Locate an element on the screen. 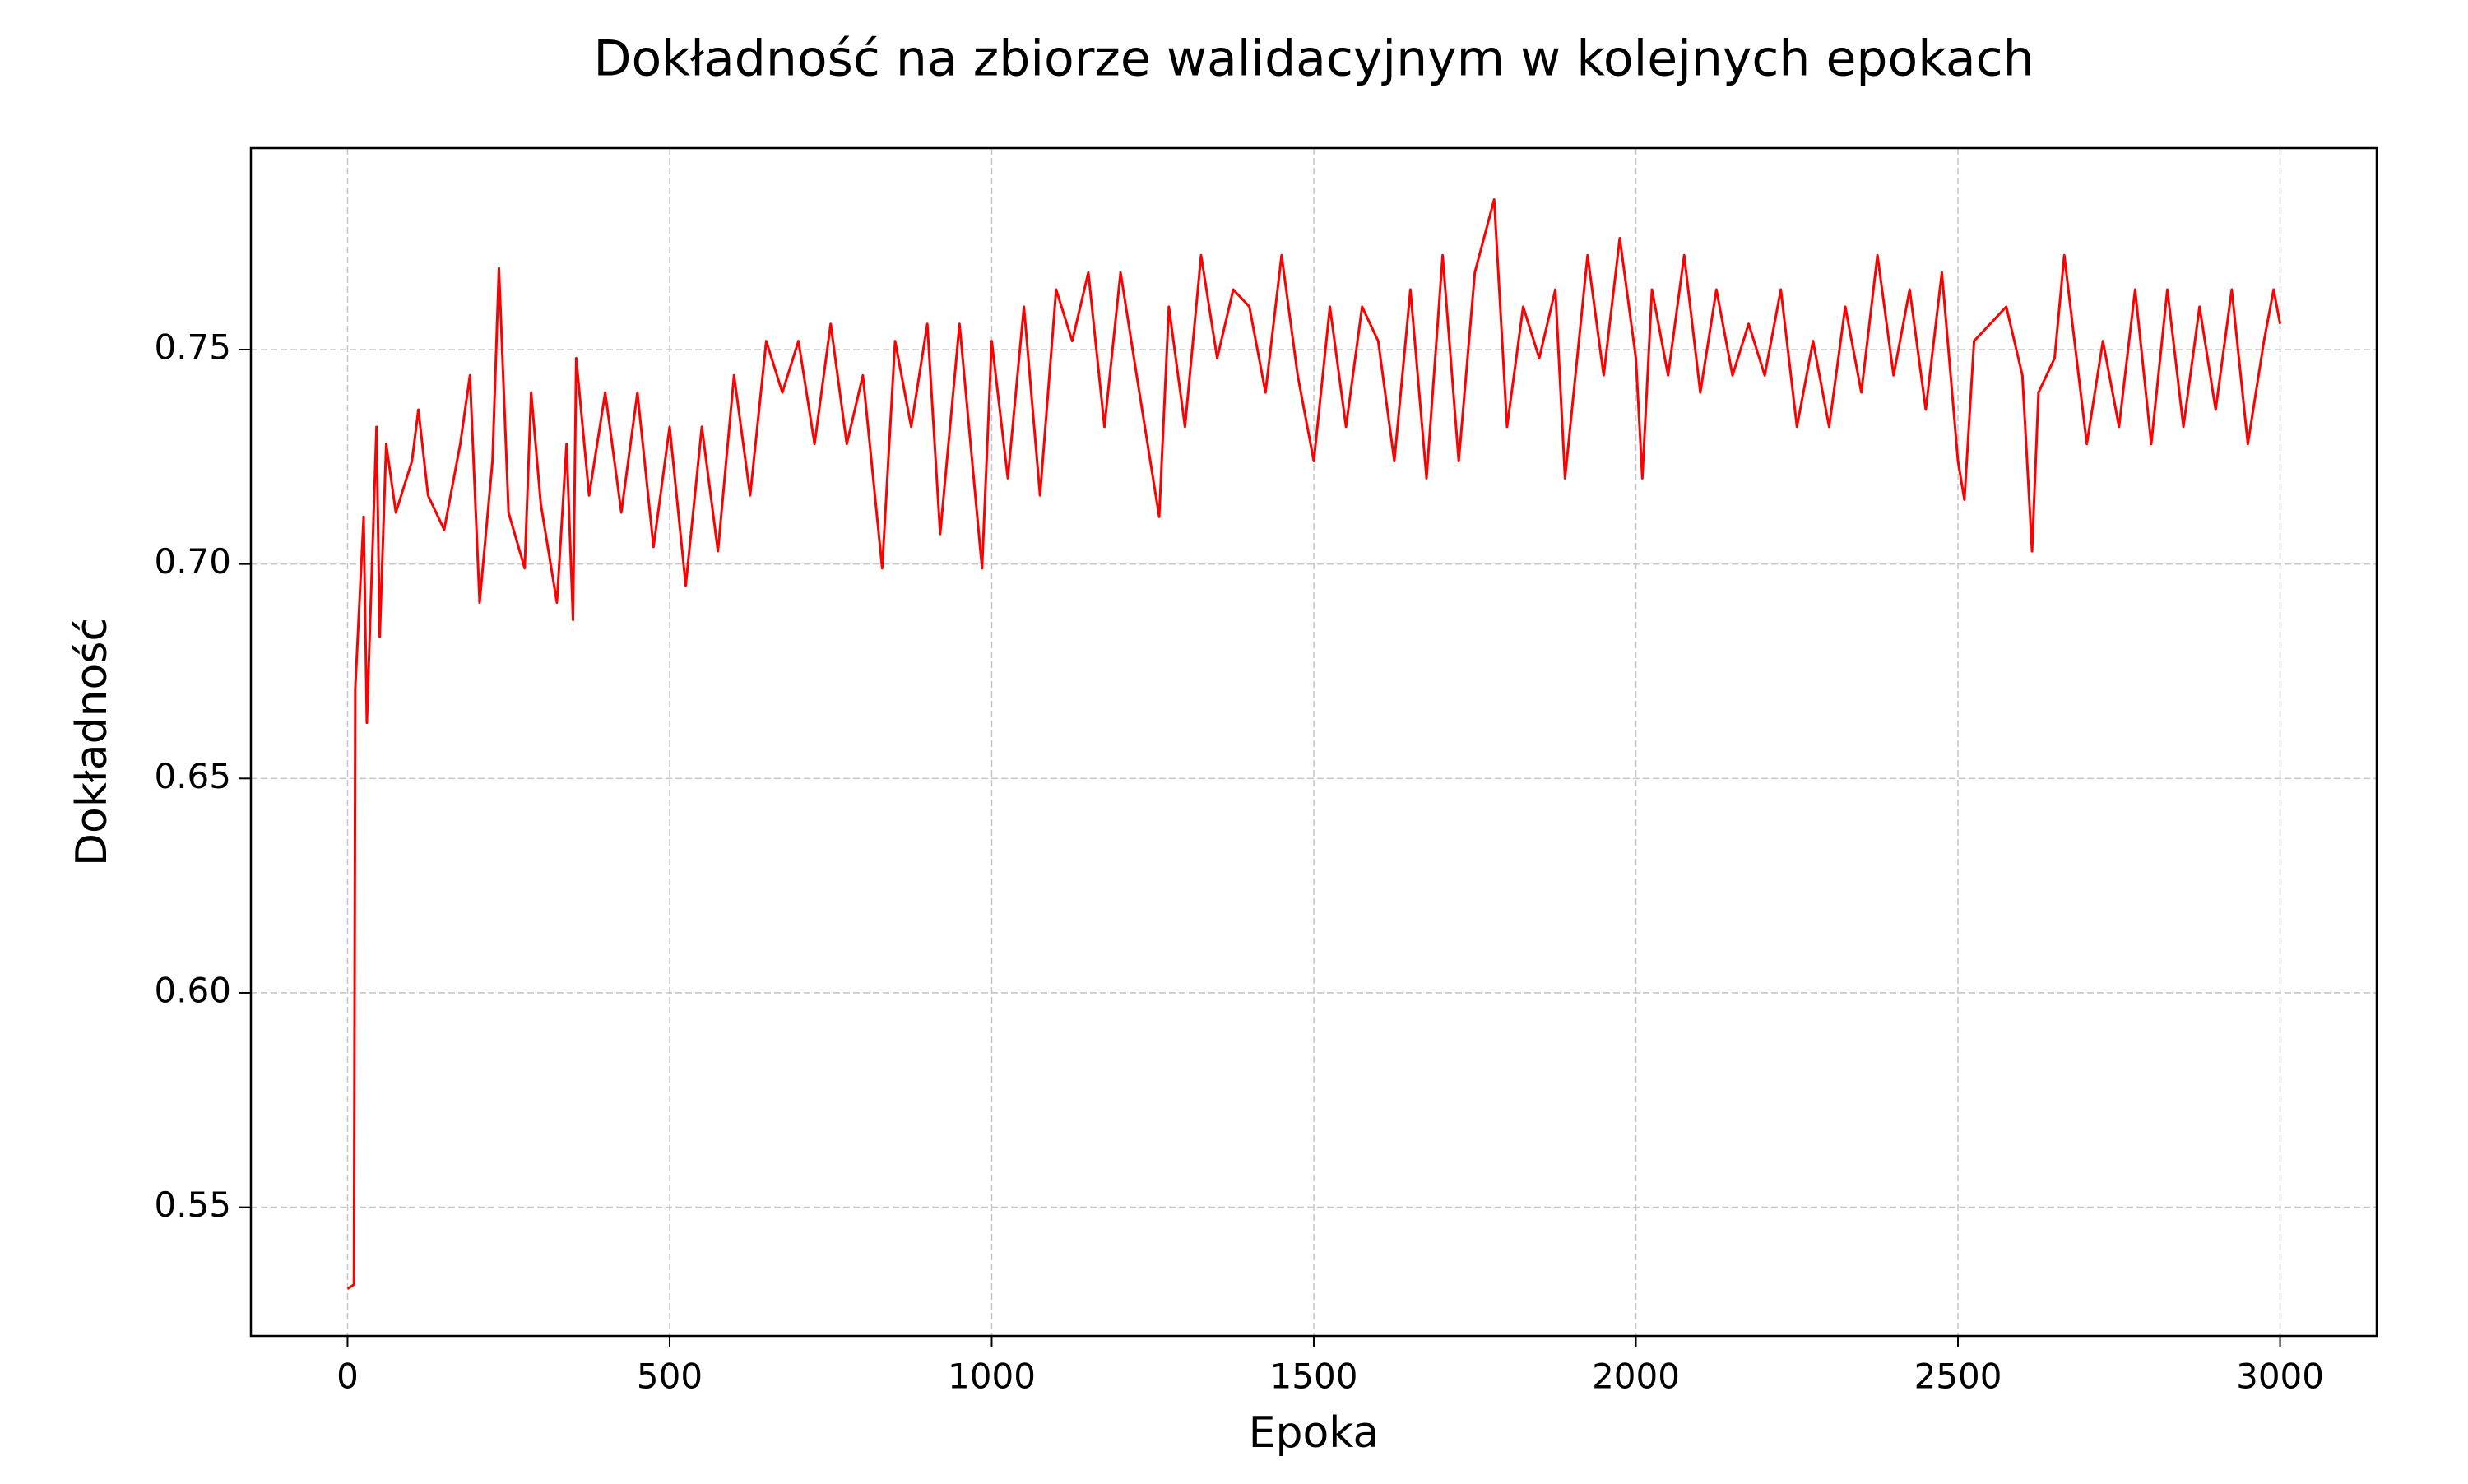  x-tick-label: 2000 is located at coordinates (1636, 1376).